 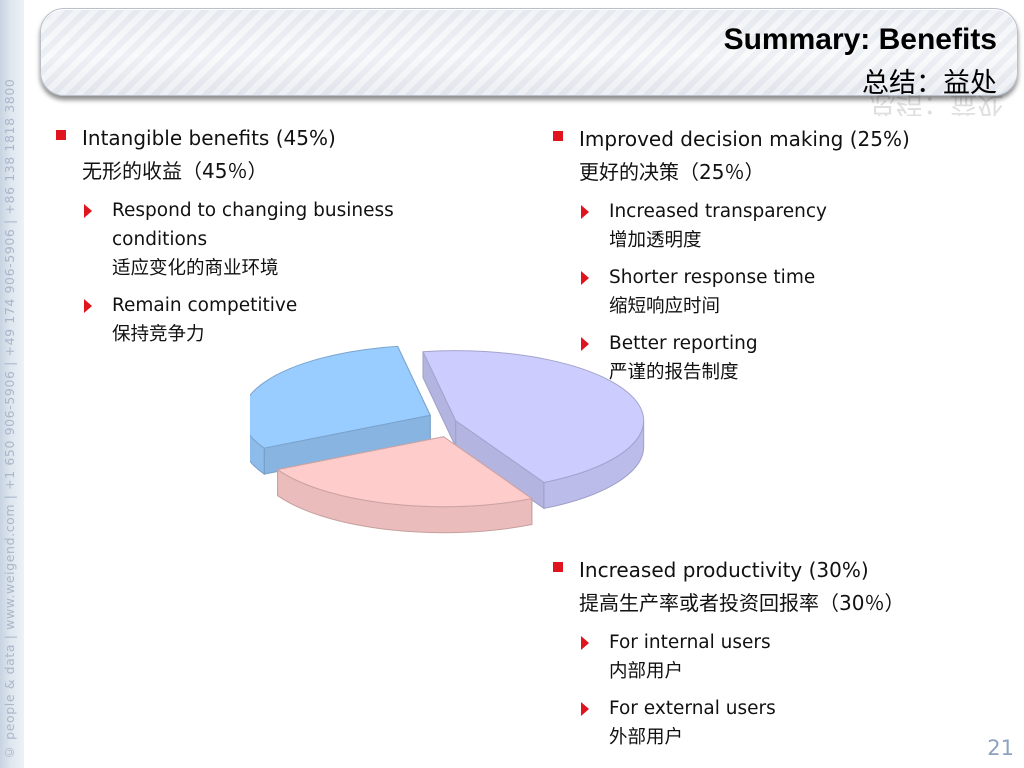 What do you see at coordinates (936, 104) in the screenshot?
I see `title-reflection: 总结：益处` at bounding box center [936, 104].